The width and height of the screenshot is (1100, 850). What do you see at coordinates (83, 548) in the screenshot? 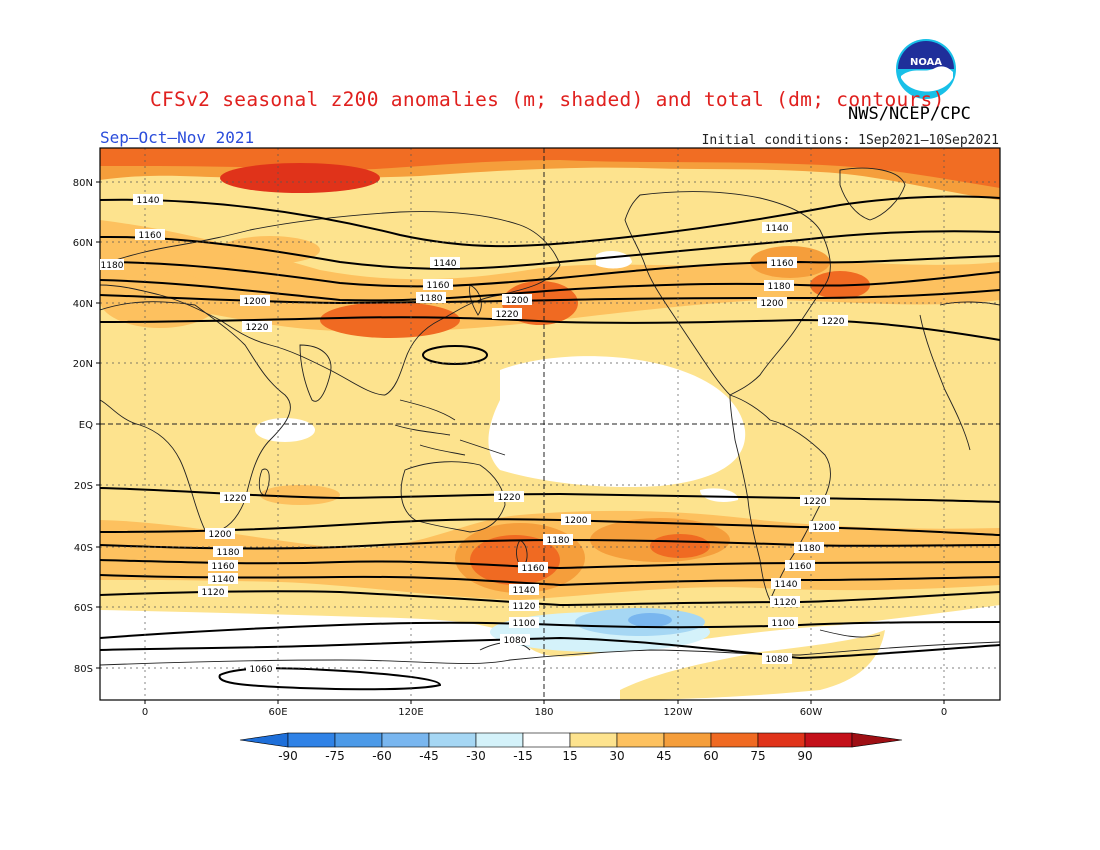
I see `lat-label: 40S` at bounding box center [83, 548].